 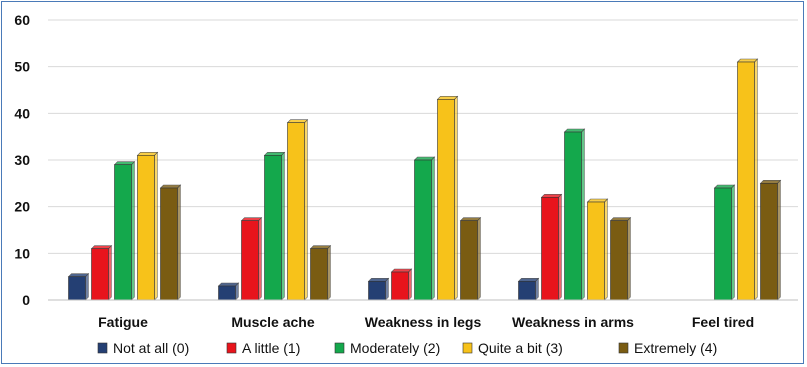 I want to click on legend-label: Not at all (0), so click(x=151, y=348).